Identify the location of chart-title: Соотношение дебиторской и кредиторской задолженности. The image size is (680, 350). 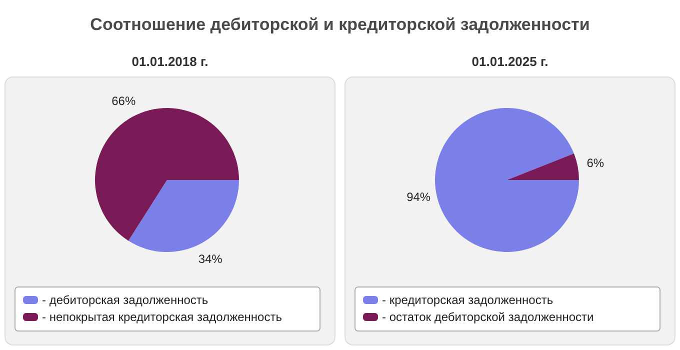
(340, 24).